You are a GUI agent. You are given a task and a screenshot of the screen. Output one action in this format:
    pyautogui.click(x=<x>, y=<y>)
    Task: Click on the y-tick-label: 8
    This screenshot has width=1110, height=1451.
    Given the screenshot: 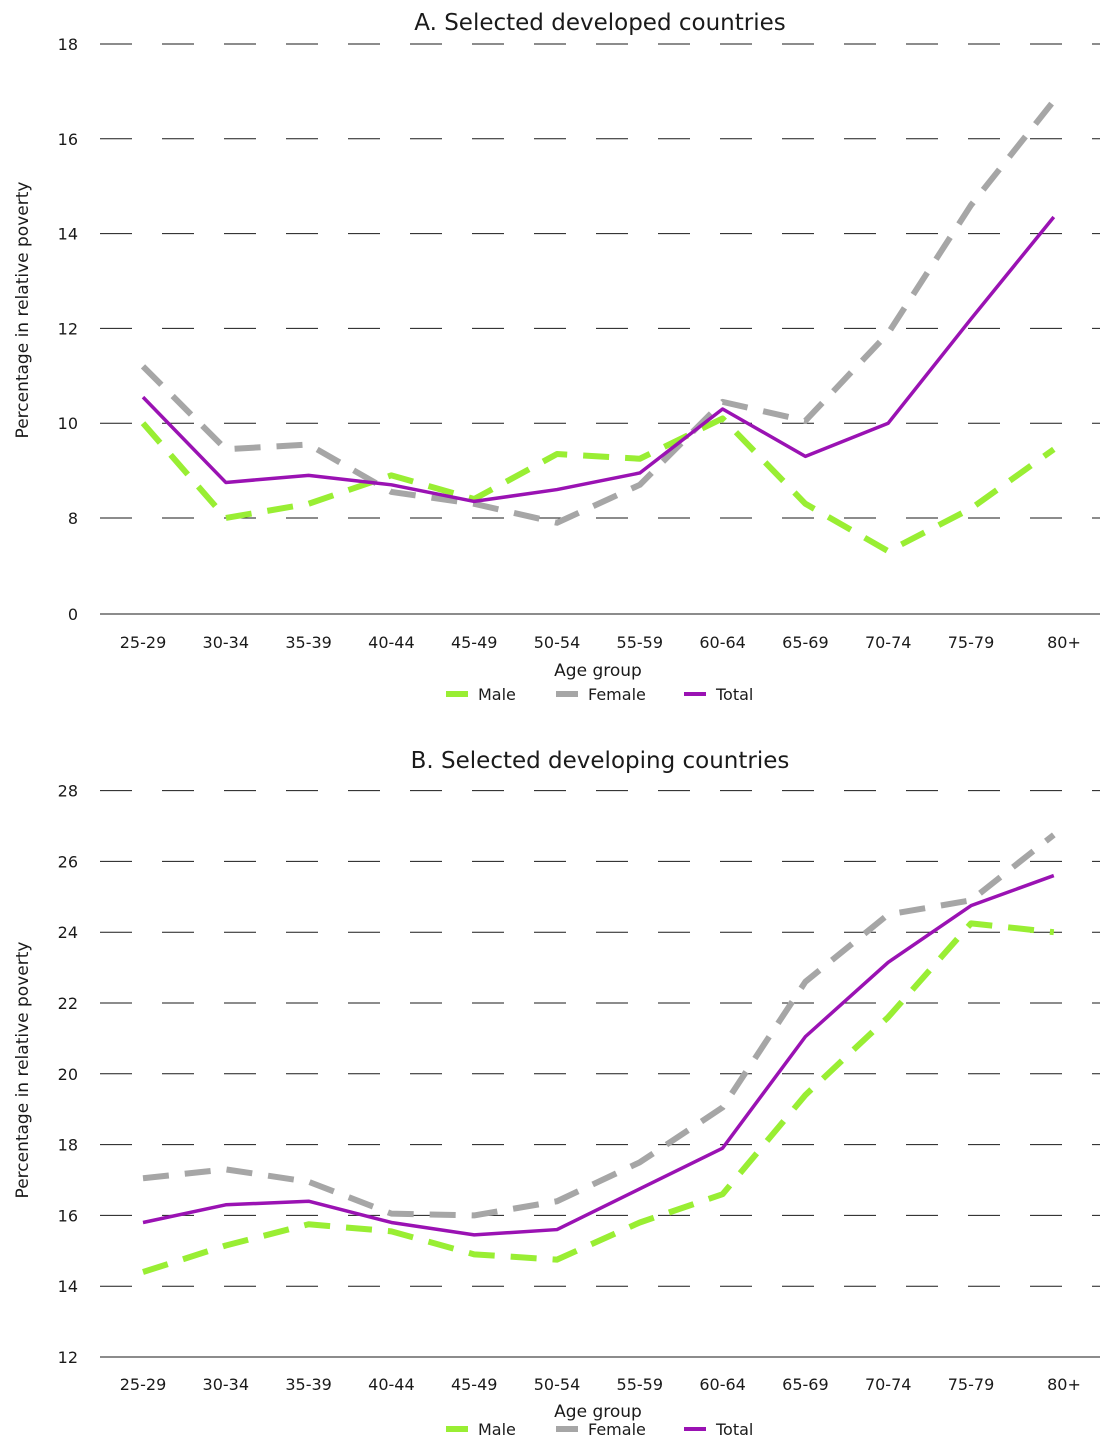 What is the action you would take?
    pyautogui.click(x=73, y=518)
    